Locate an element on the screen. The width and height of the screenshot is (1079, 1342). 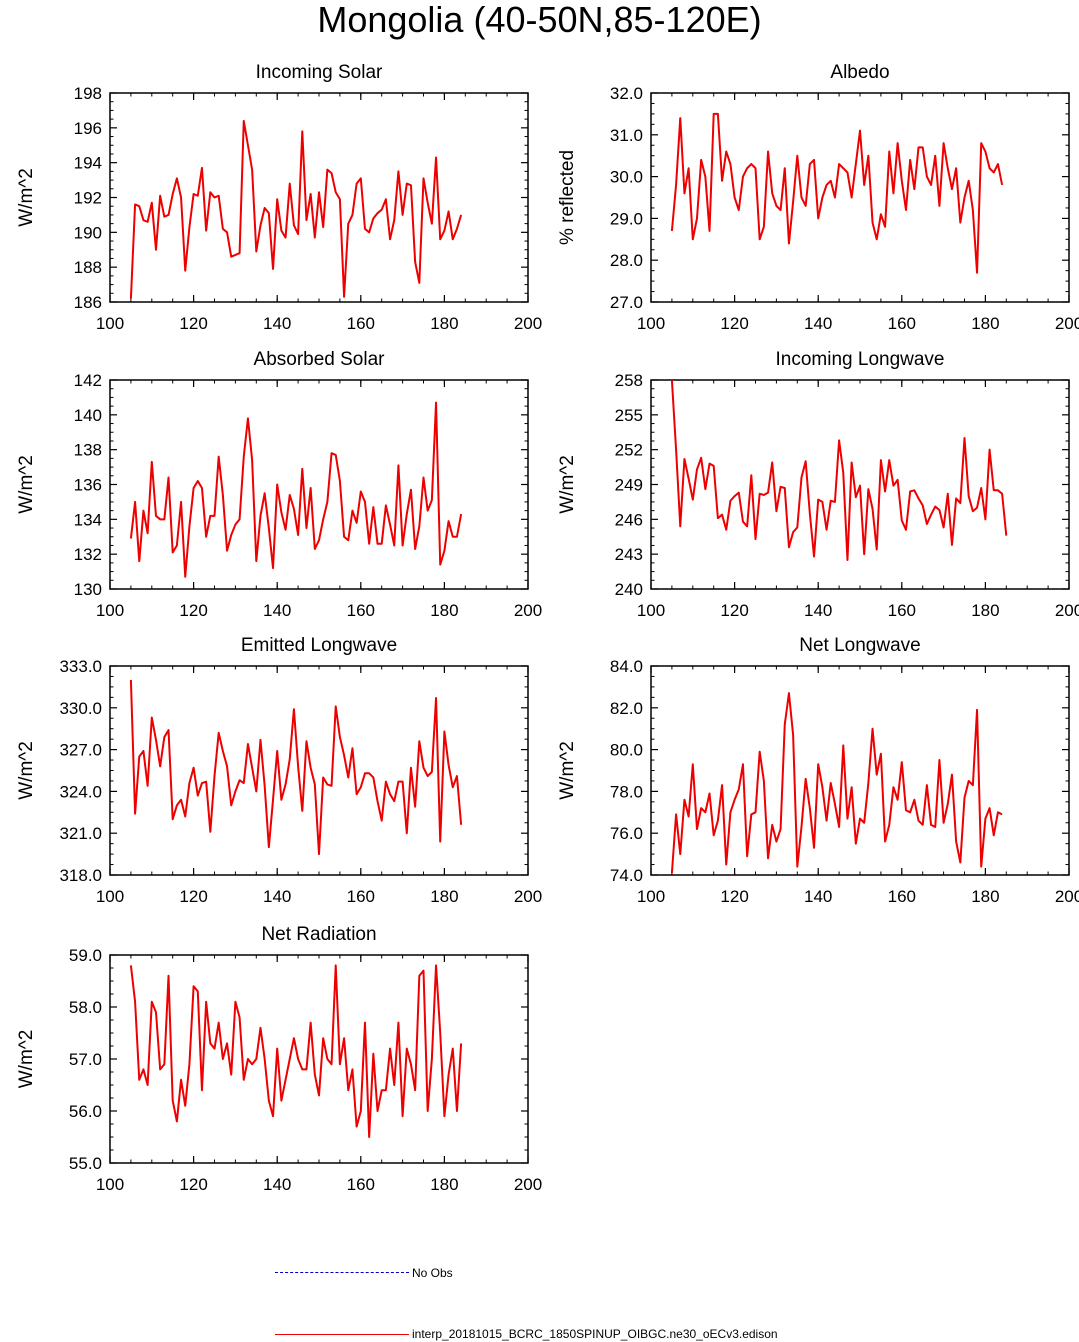
panel-title: Incoming Solar is located at coordinates (319, 72).